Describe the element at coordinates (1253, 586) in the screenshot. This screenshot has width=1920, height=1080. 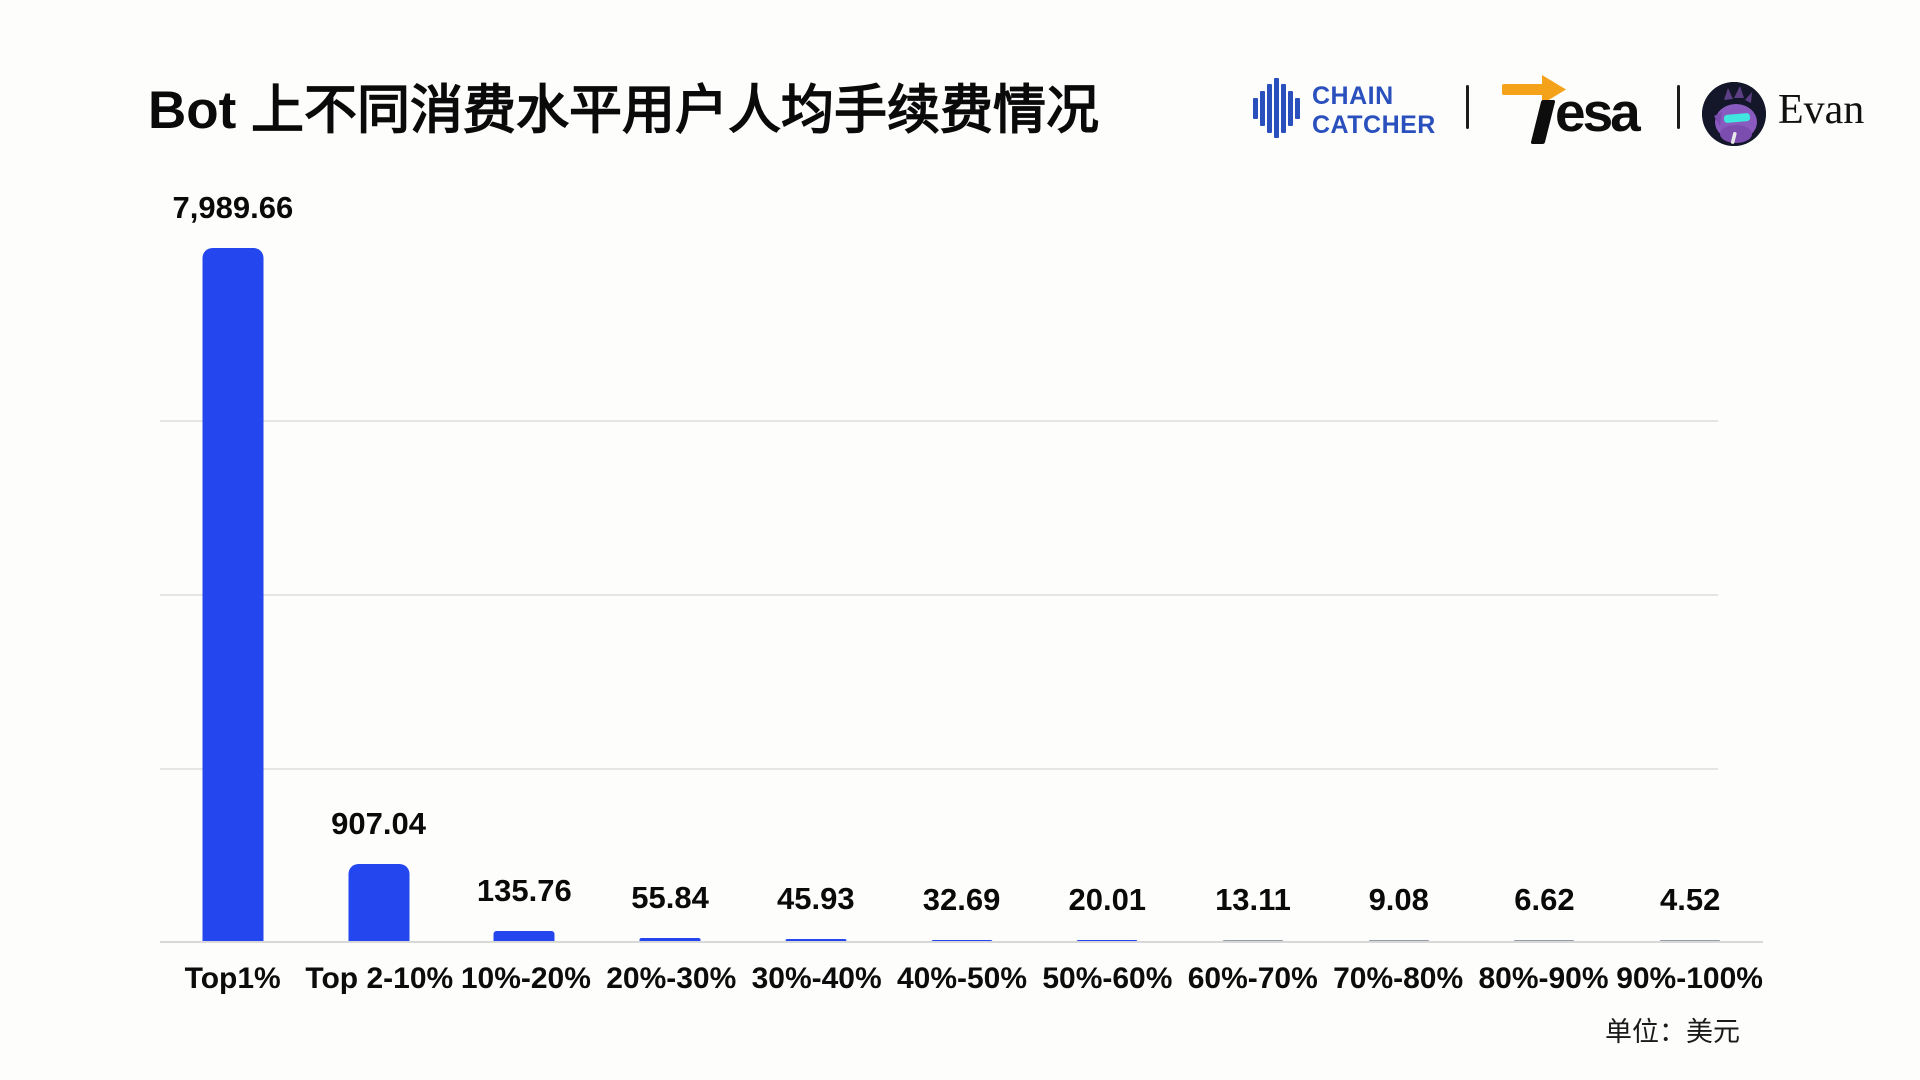
I see `bar-slot: 13.11` at that location.